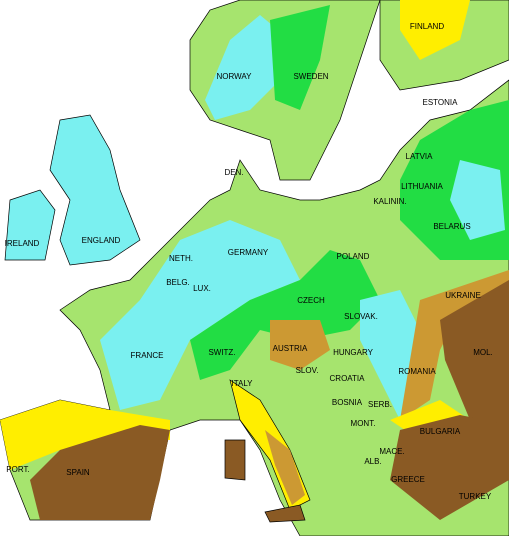 The height and width of the screenshot is (536, 509). What do you see at coordinates (310, 76) in the screenshot?
I see `country-label: SWEDEN` at bounding box center [310, 76].